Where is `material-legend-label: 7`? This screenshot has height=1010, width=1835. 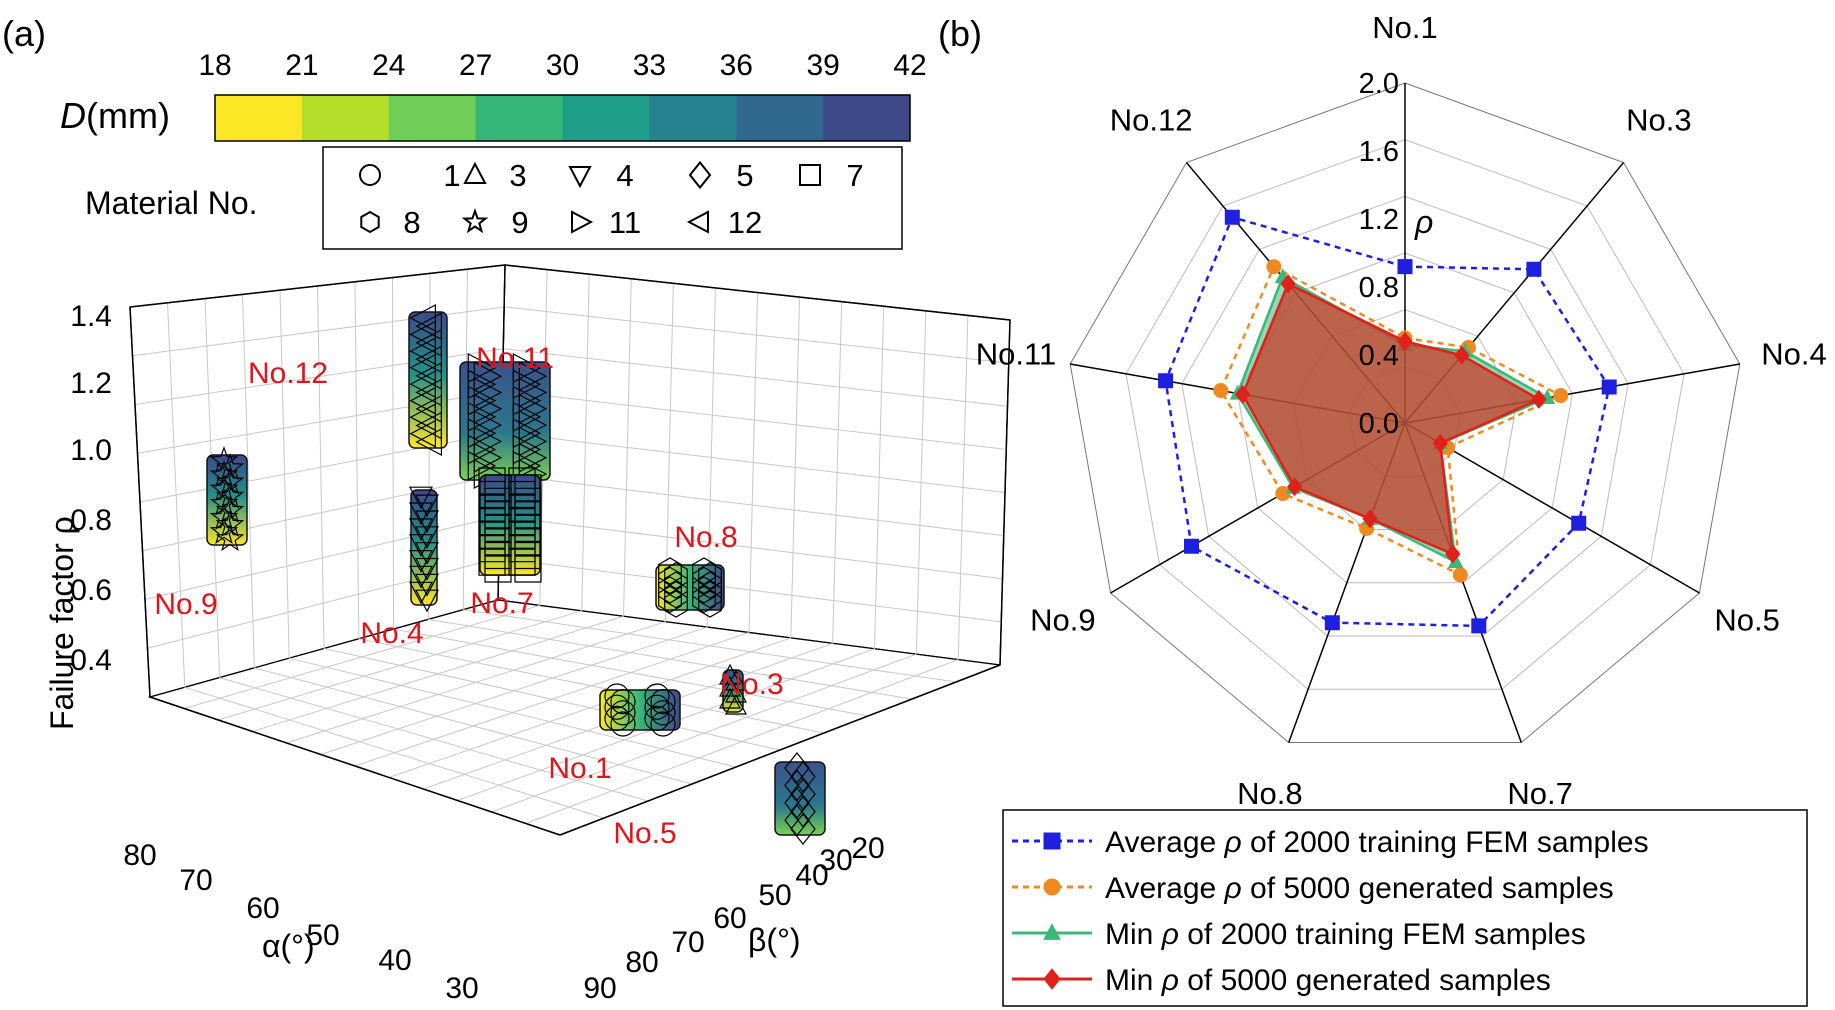 material-legend-label: 7 is located at coordinates (854, 175).